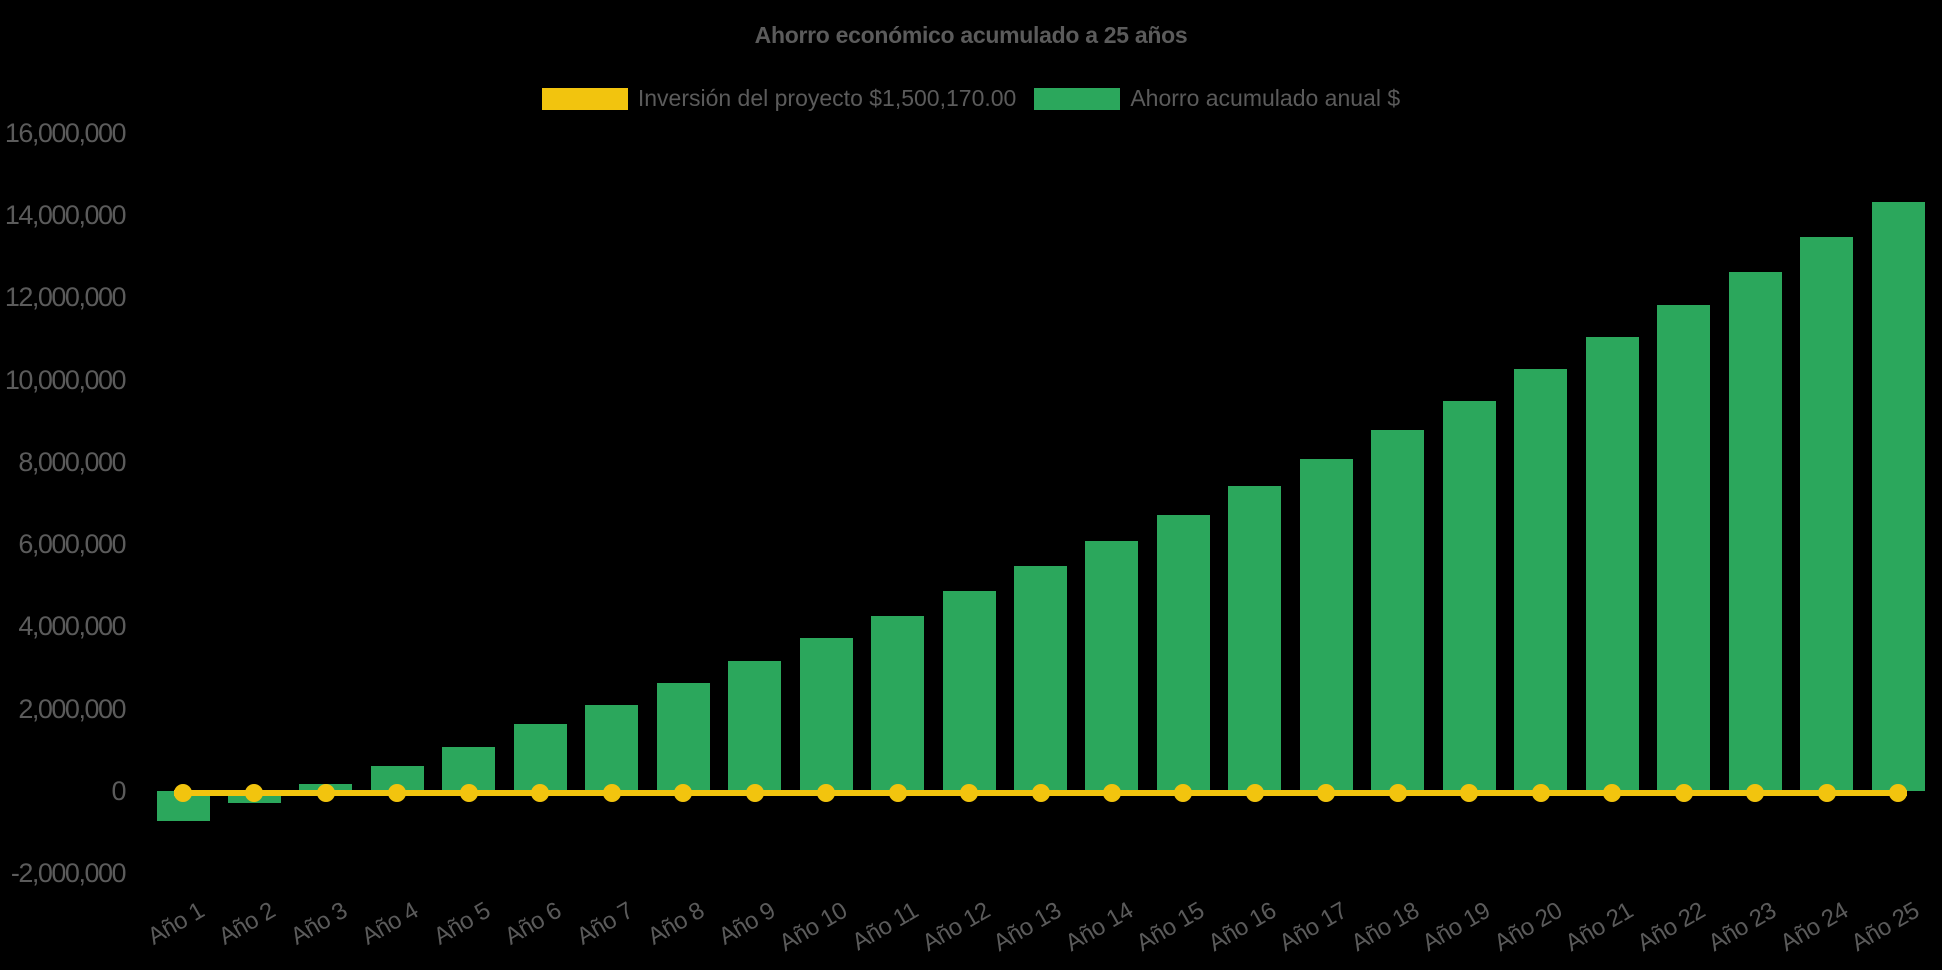 This screenshot has width=1942, height=970. I want to click on bar-año-25, so click(1898, 496).